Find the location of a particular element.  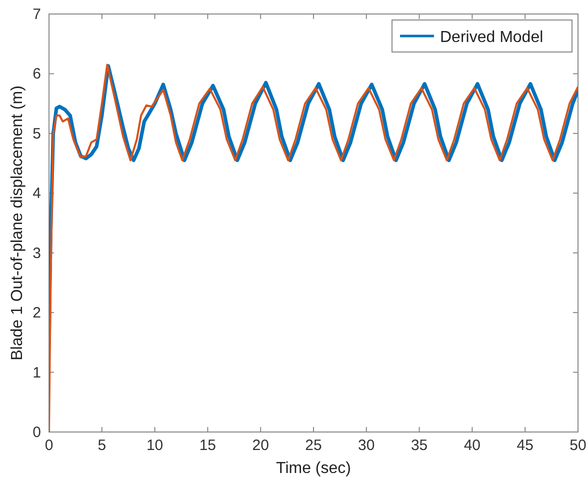

y-tick-label: 5 is located at coordinates (36, 133).